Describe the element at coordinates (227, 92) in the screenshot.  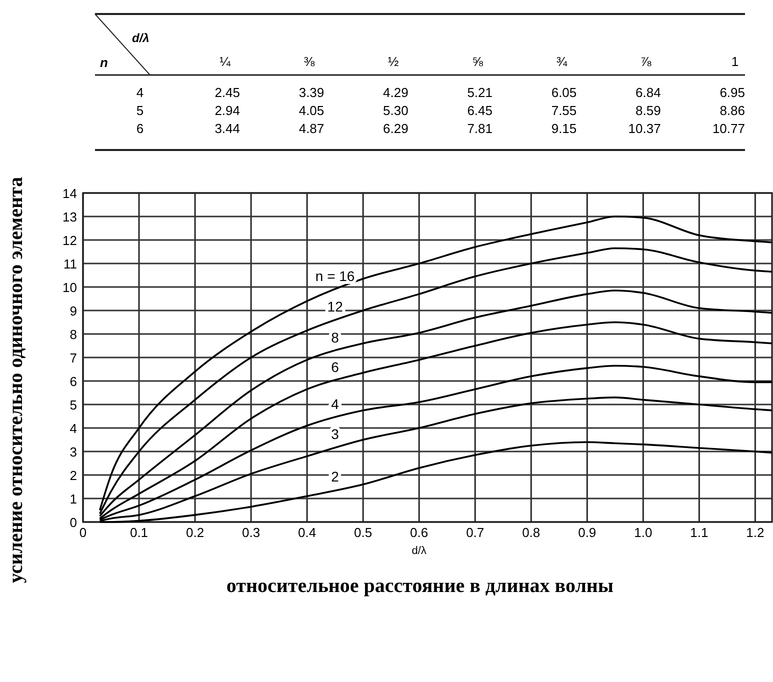
I see `data-label: 2.45` at that location.